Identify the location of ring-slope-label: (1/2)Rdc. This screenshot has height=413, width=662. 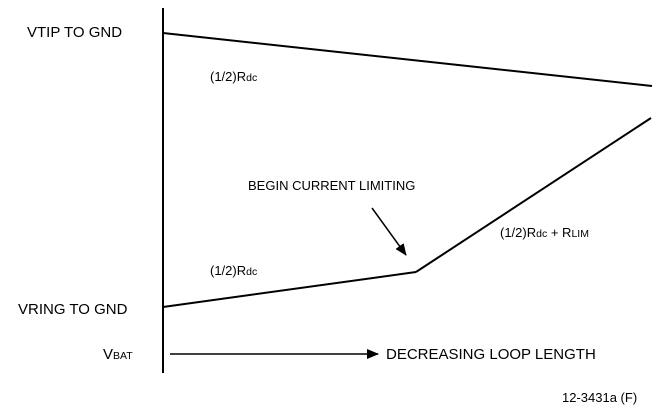
(233, 271).